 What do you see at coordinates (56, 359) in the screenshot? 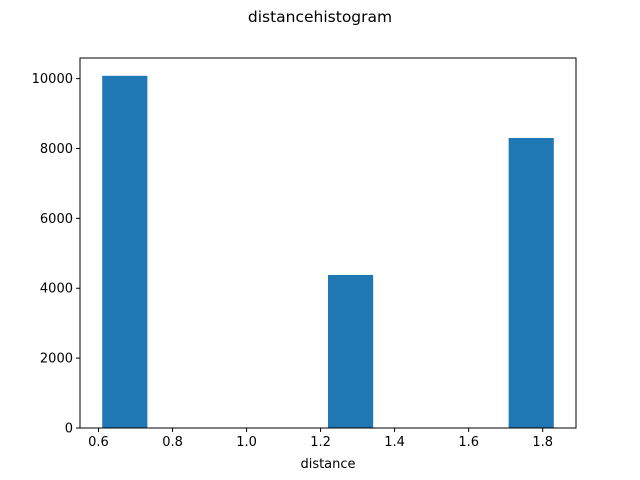
I see `y-tick-label: 2000` at bounding box center [56, 359].